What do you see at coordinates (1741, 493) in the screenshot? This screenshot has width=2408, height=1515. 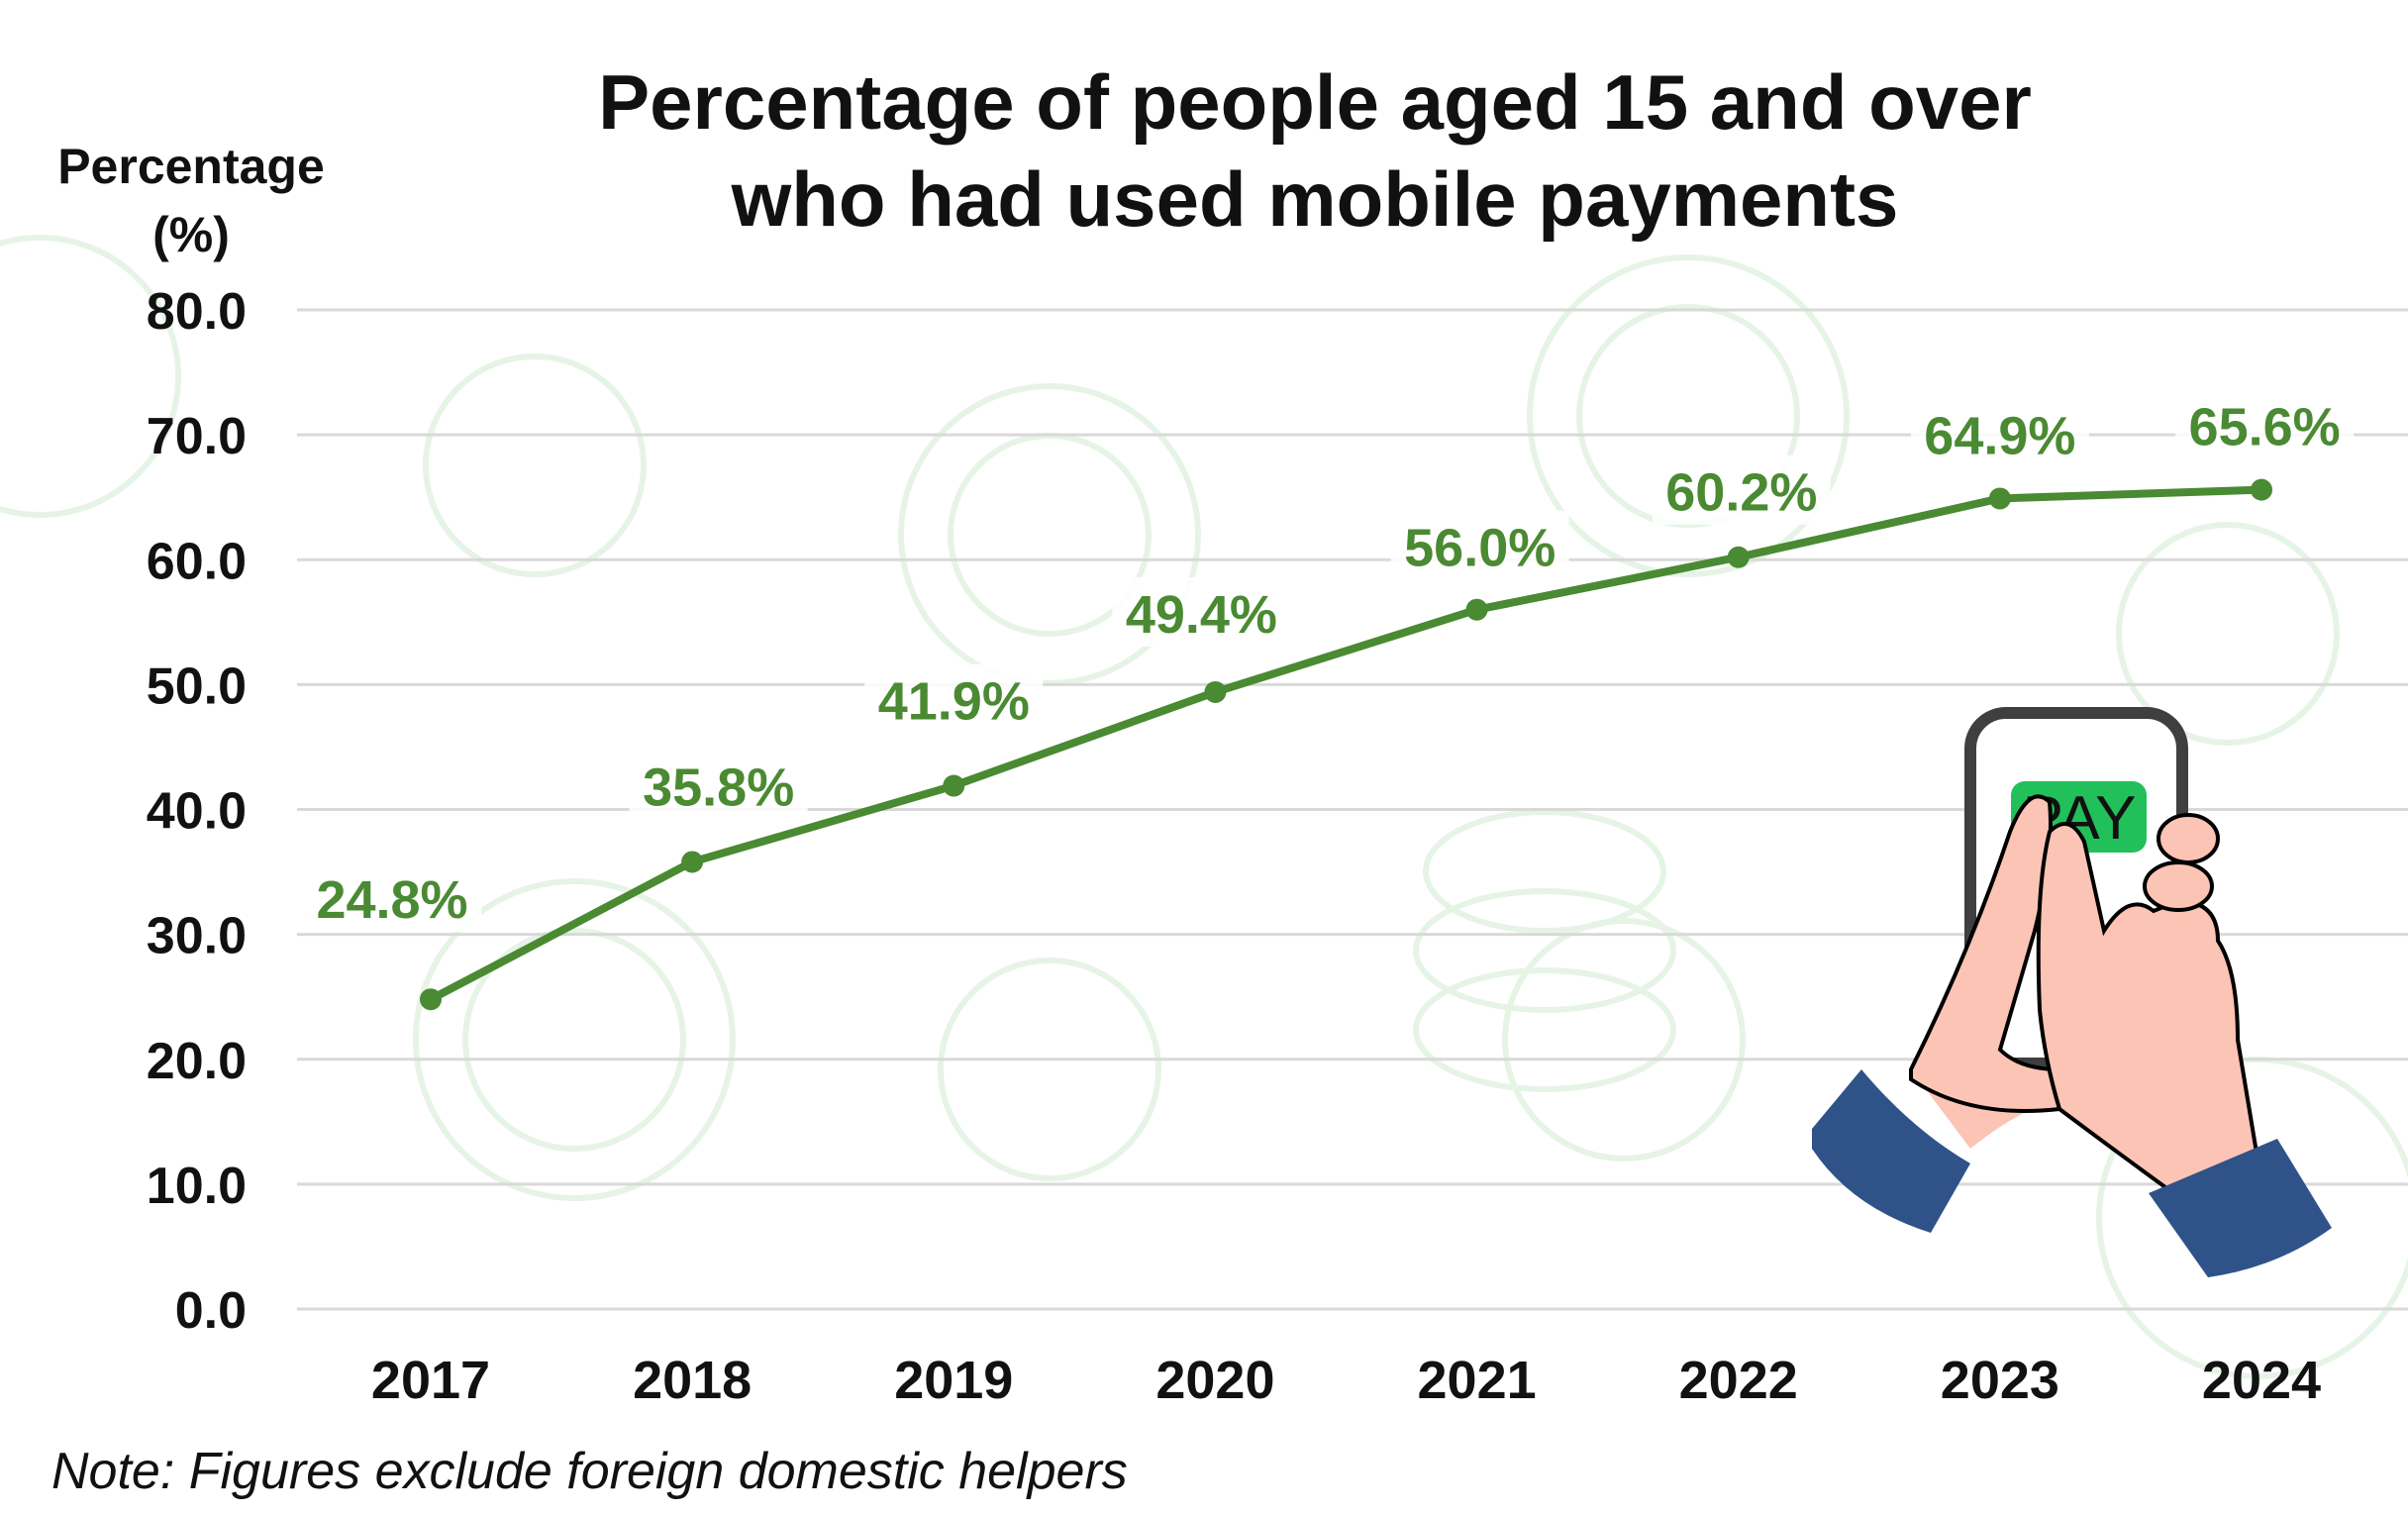 I see `data-label: 60.2%` at bounding box center [1741, 493].